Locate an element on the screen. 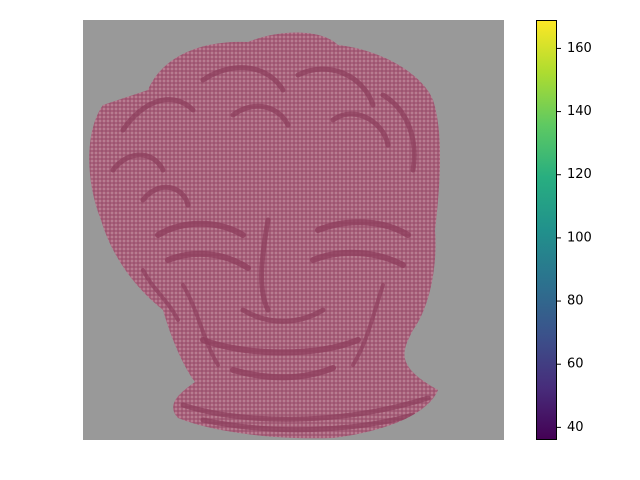 The image size is (640, 480). hair-curl-lines is located at coordinates (263, 136).